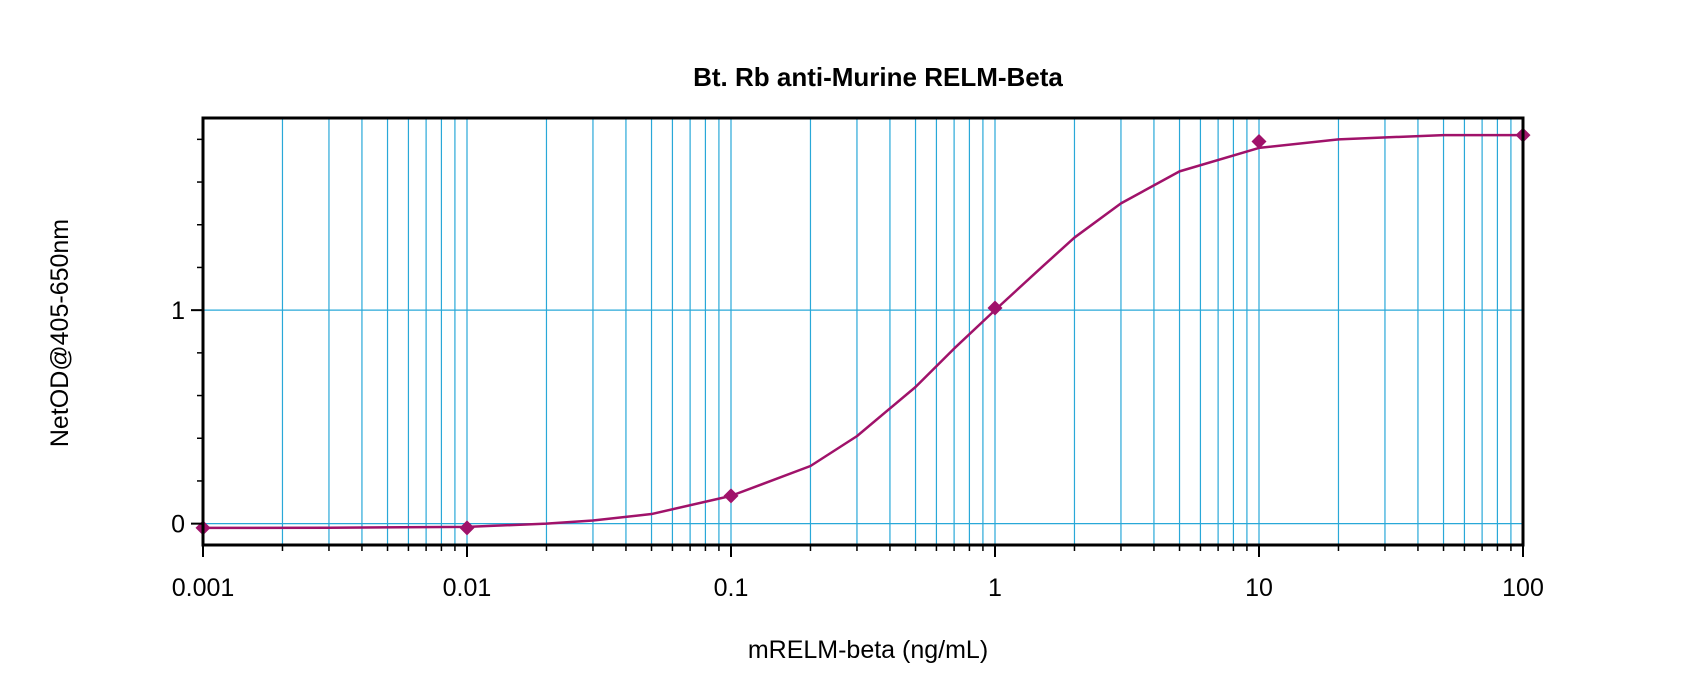 This screenshot has height=689, width=1700. Describe the element at coordinates (731, 588) in the screenshot. I see `x-tick-label: 0.1` at that location.